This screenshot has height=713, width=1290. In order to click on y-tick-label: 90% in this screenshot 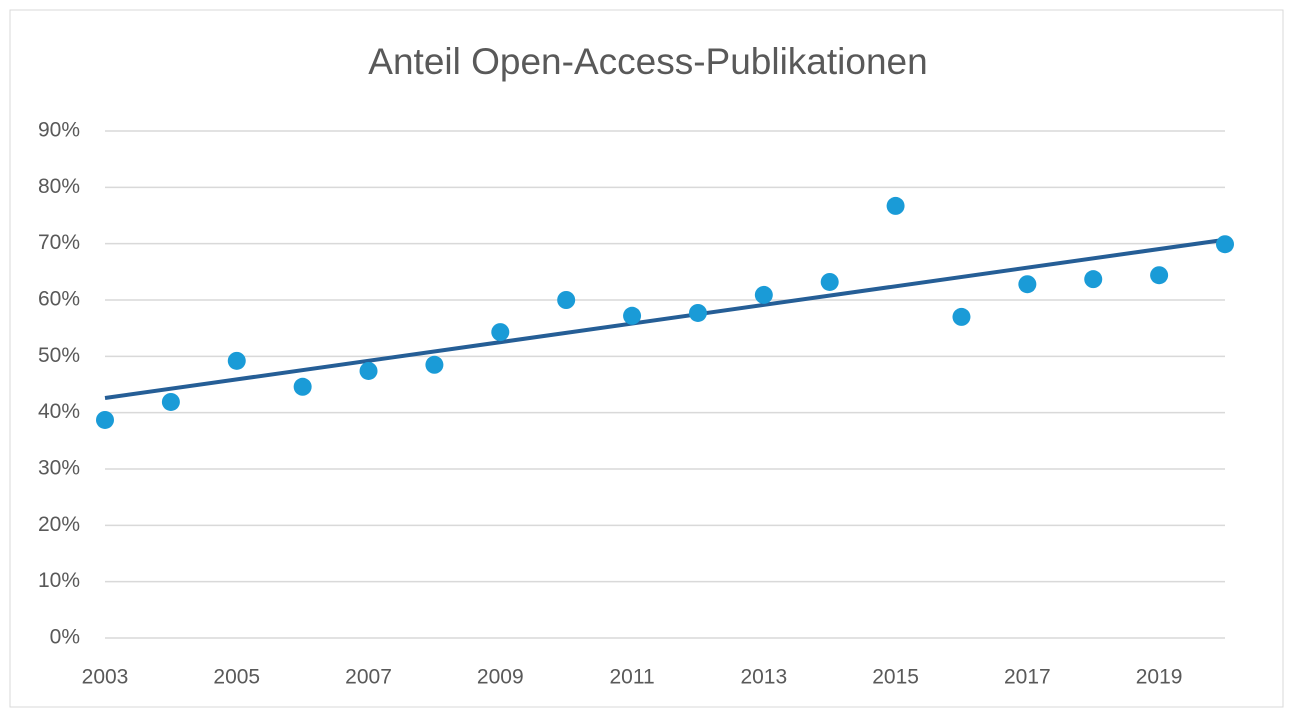, I will do `click(59, 130)`.